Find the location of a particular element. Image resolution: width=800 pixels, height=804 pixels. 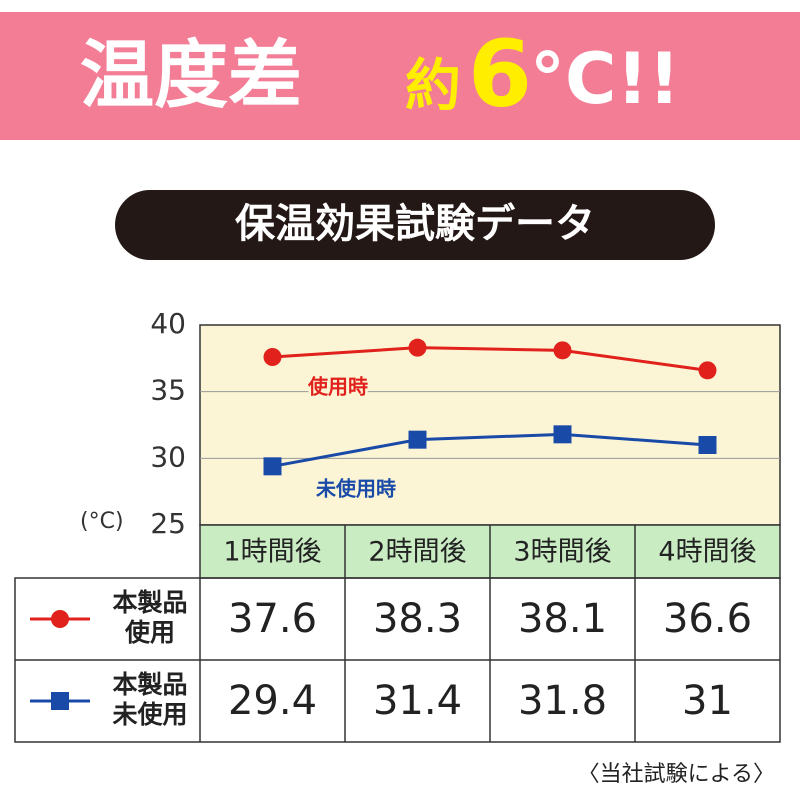

y-tick-label: 25 is located at coordinates (168, 523).